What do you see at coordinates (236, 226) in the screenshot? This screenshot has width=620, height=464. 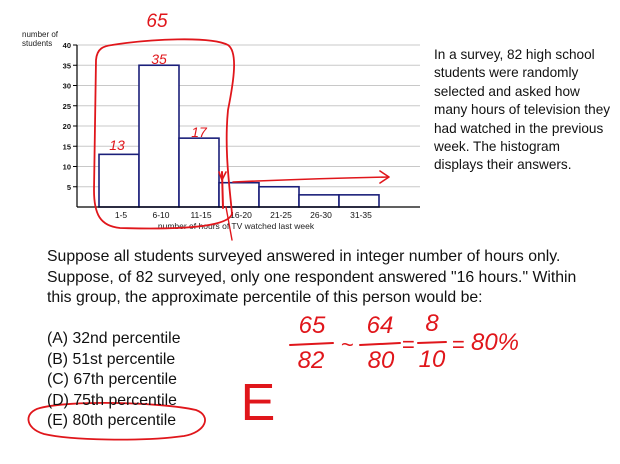 I see `x-axis-label: number of hours of TV watched last week` at bounding box center [236, 226].